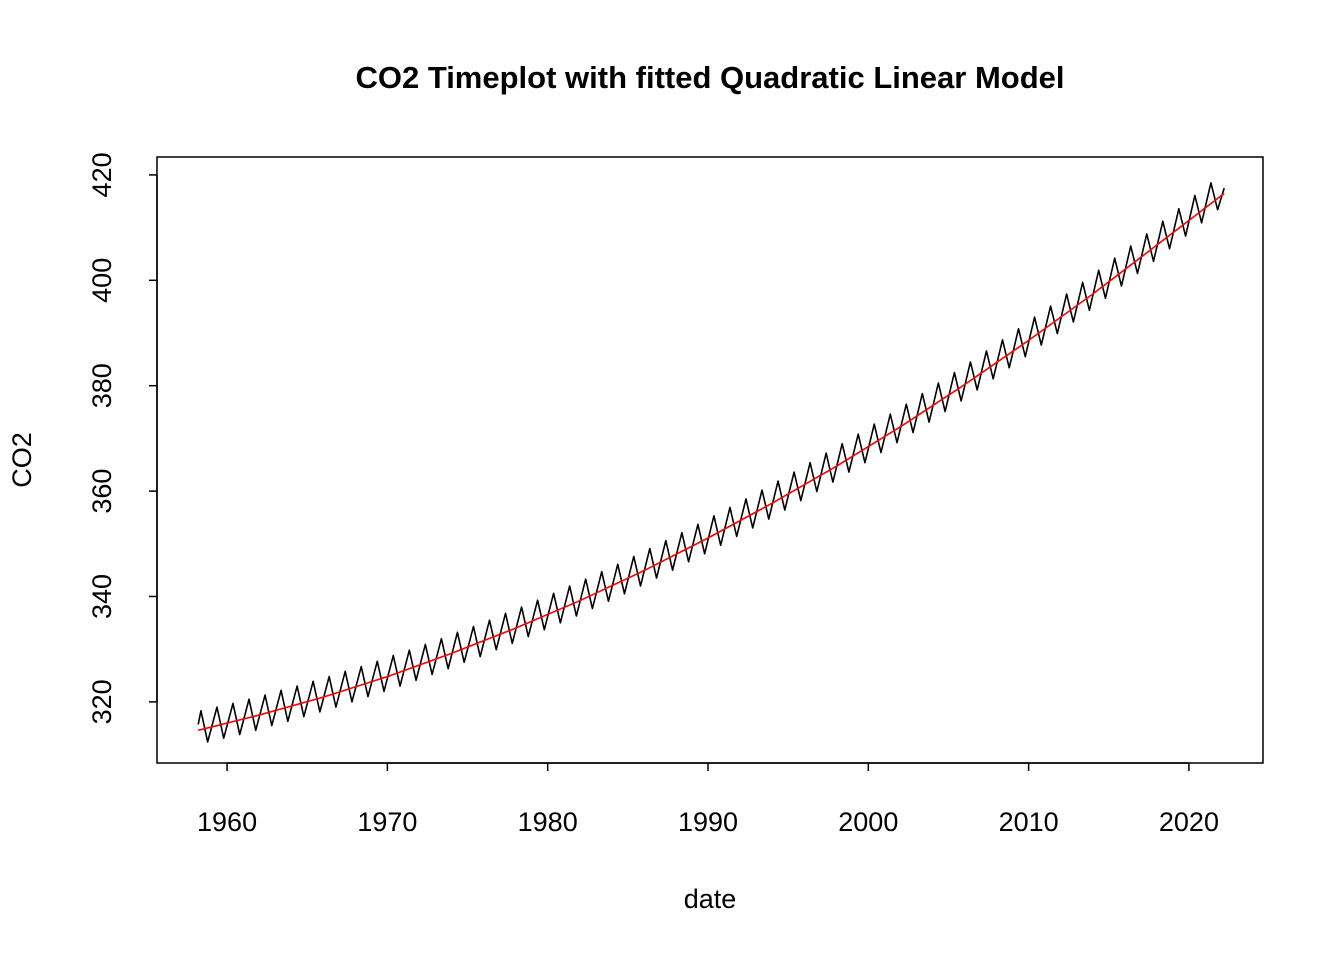 Image resolution: width=1344 pixels, height=960 pixels. I want to click on x-tick-label: 1980, so click(548, 822).